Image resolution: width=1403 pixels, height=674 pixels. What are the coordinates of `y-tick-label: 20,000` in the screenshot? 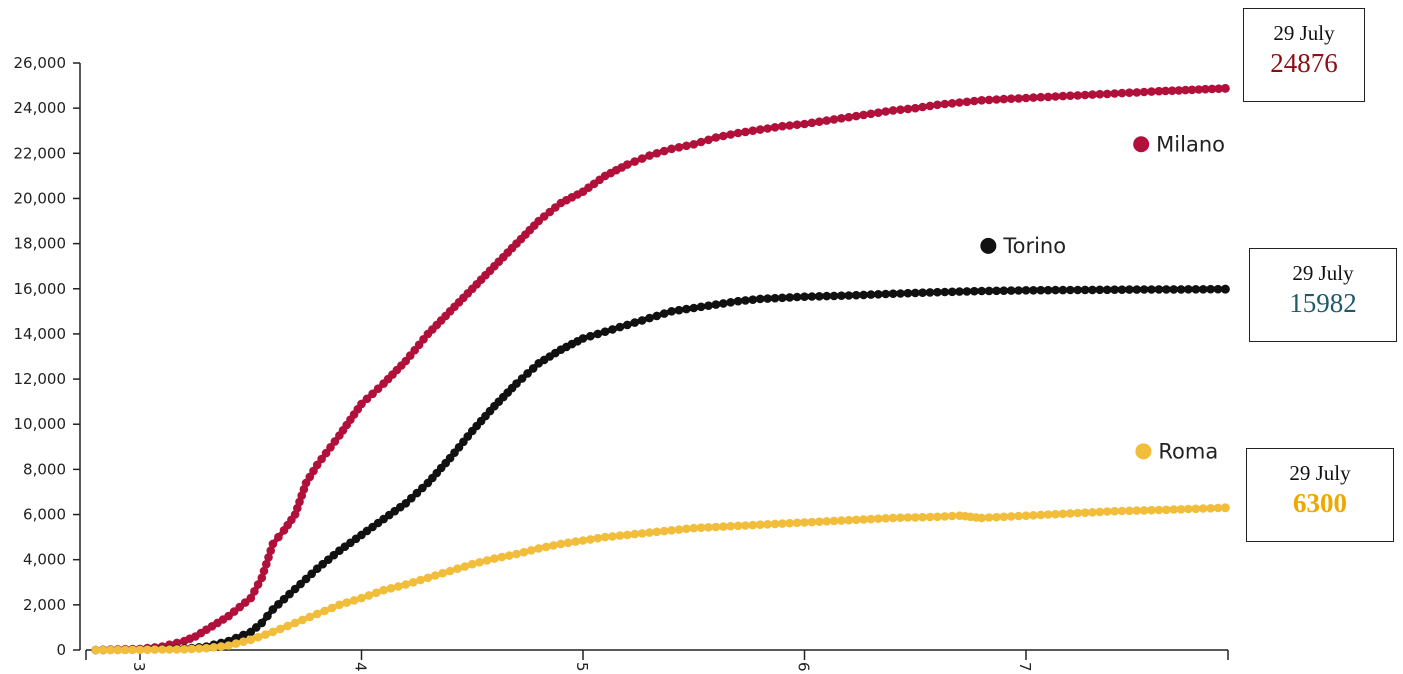 It's located at (40, 198).